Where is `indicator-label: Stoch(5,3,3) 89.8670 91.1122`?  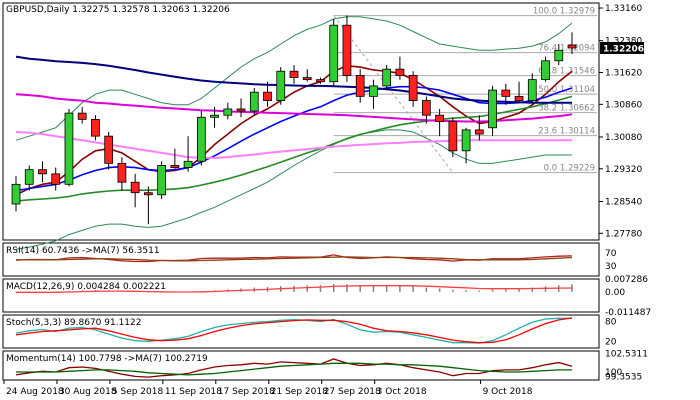
indicator-label: Stoch(5,3,3) 89.8670 91.1122 is located at coordinates (73, 323).